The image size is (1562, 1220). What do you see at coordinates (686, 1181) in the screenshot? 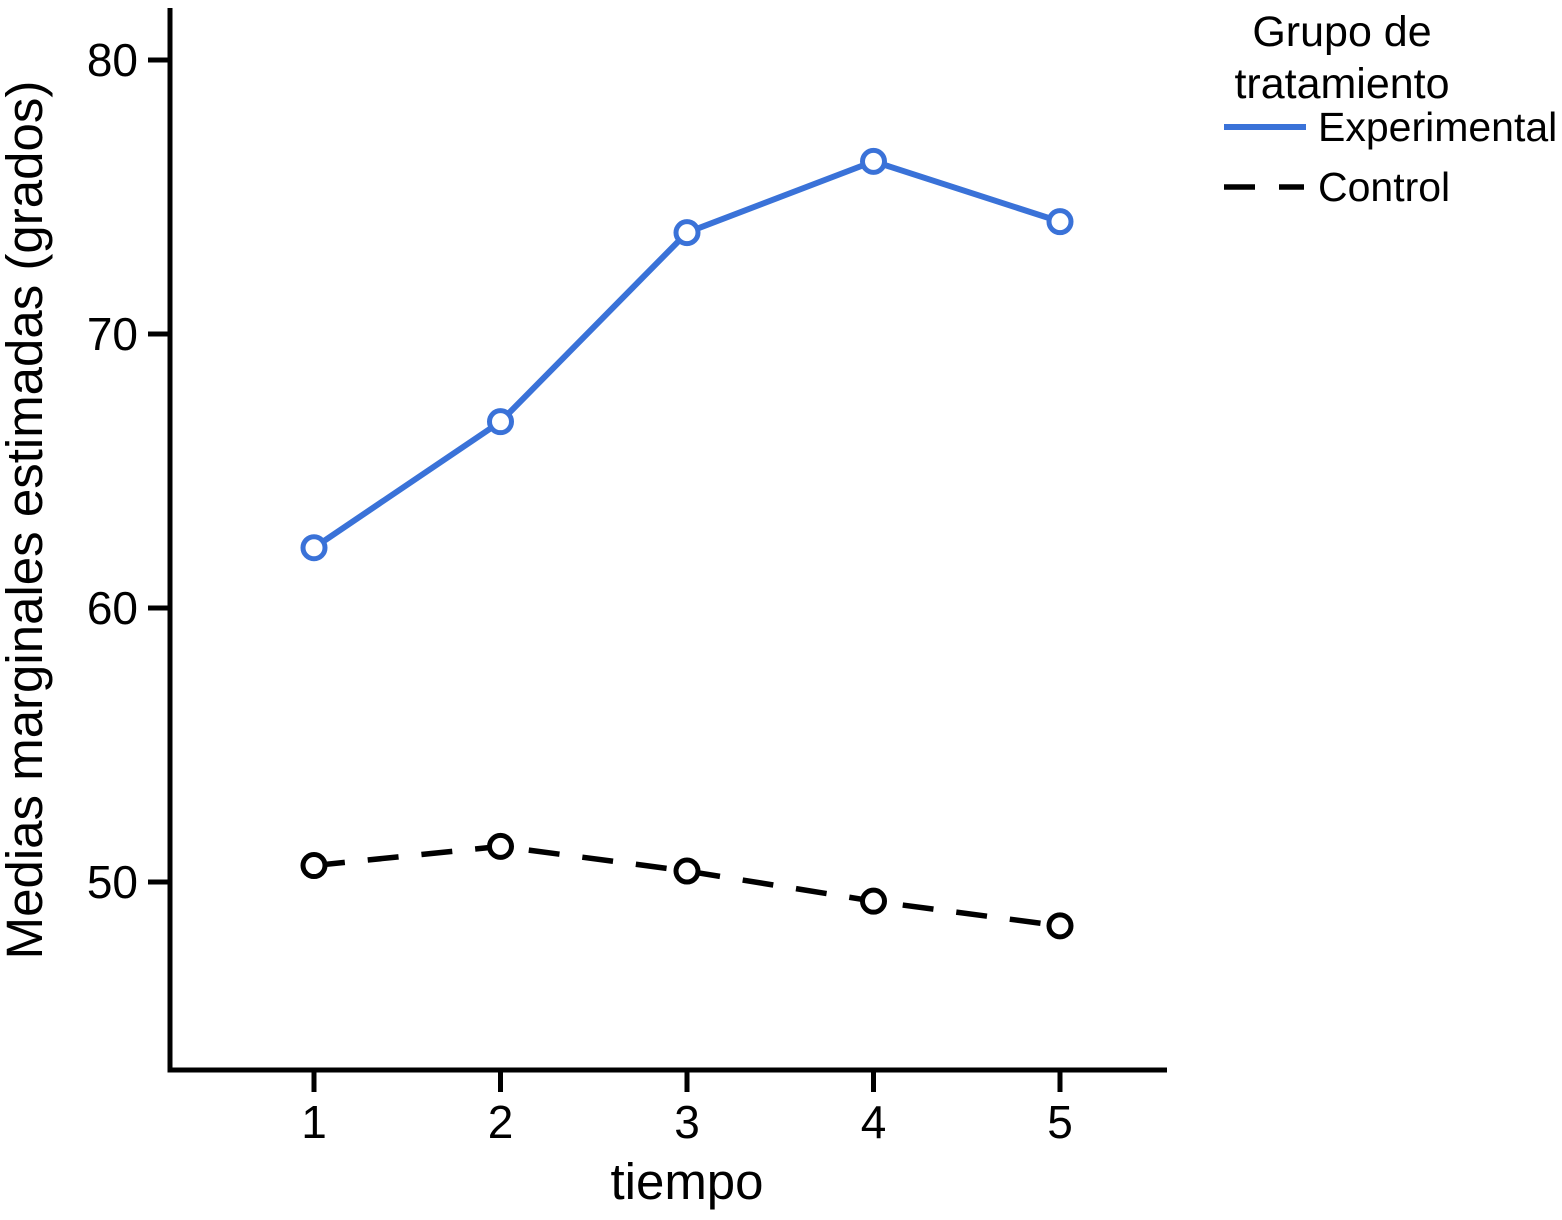
I see `x-axis-title: tiempo` at bounding box center [686, 1181].